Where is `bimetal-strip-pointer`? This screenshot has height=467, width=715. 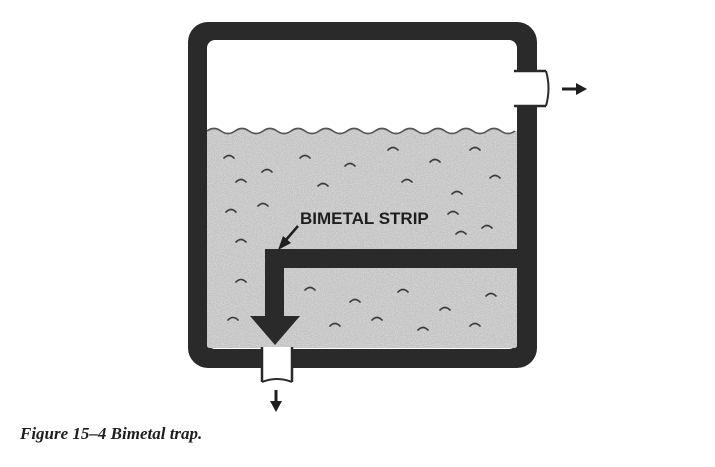
bimetal-strip-pointer is located at coordinates (288, 237).